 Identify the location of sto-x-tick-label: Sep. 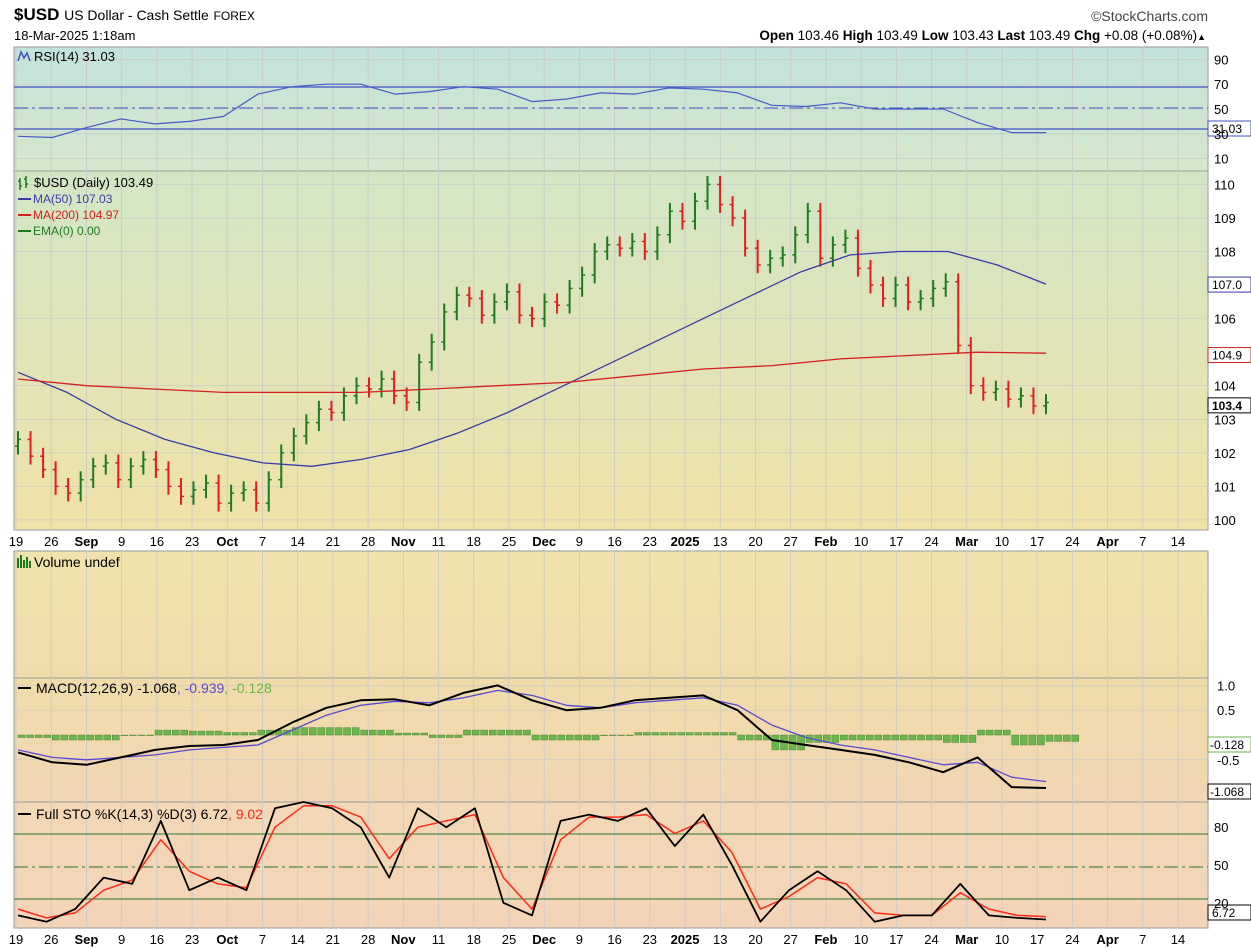
(87, 939).